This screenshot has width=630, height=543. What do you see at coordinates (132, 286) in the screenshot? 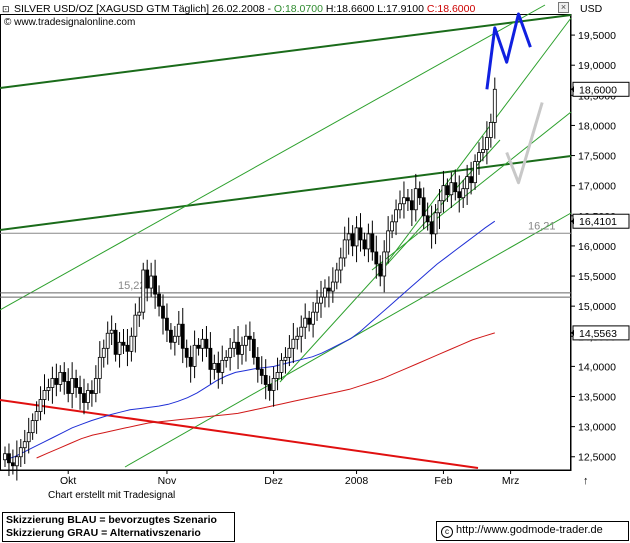
I see `level-label-1: 15,22` at bounding box center [132, 286].